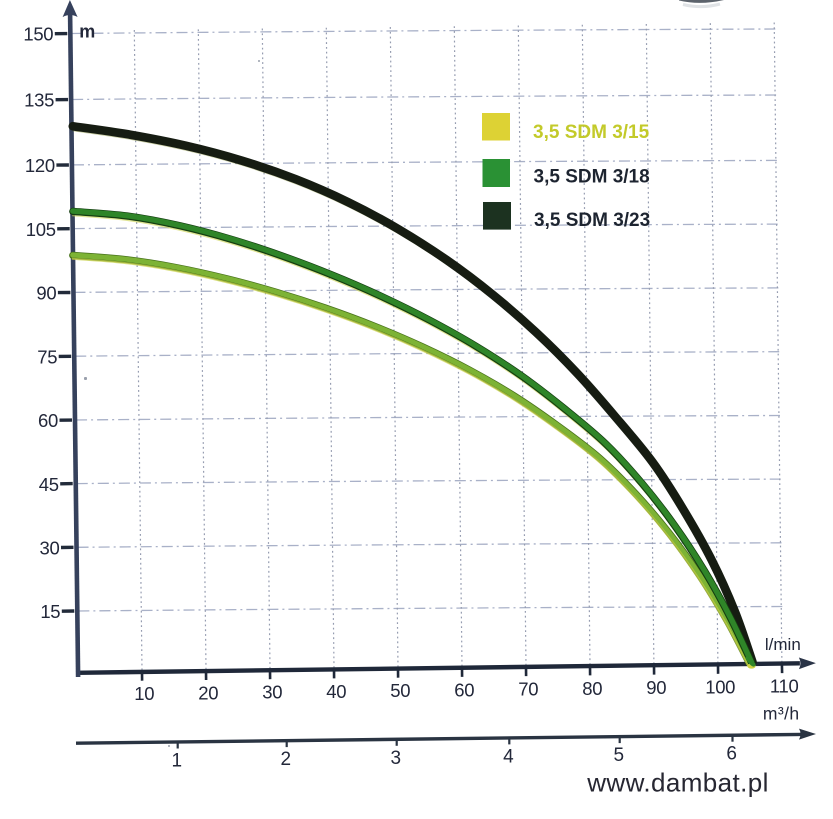  What do you see at coordinates (781, 714) in the screenshot?
I see `svg-text: m³/h` at bounding box center [781, 714].